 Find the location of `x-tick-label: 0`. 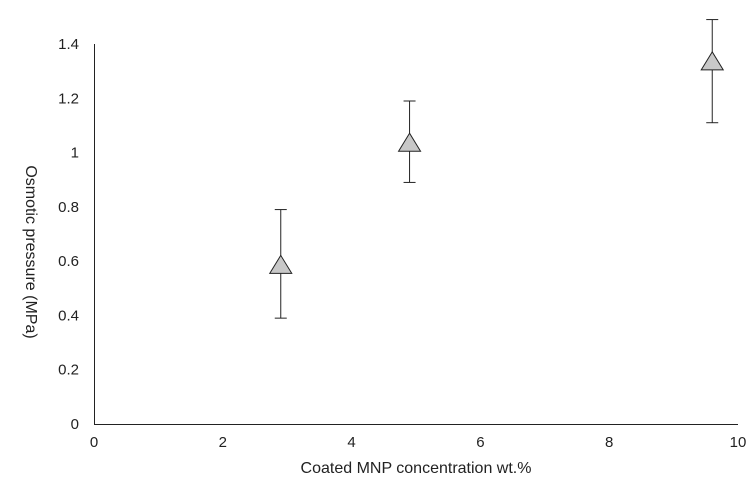

x-tick-label: 0 is located at coordinates (94, 442).